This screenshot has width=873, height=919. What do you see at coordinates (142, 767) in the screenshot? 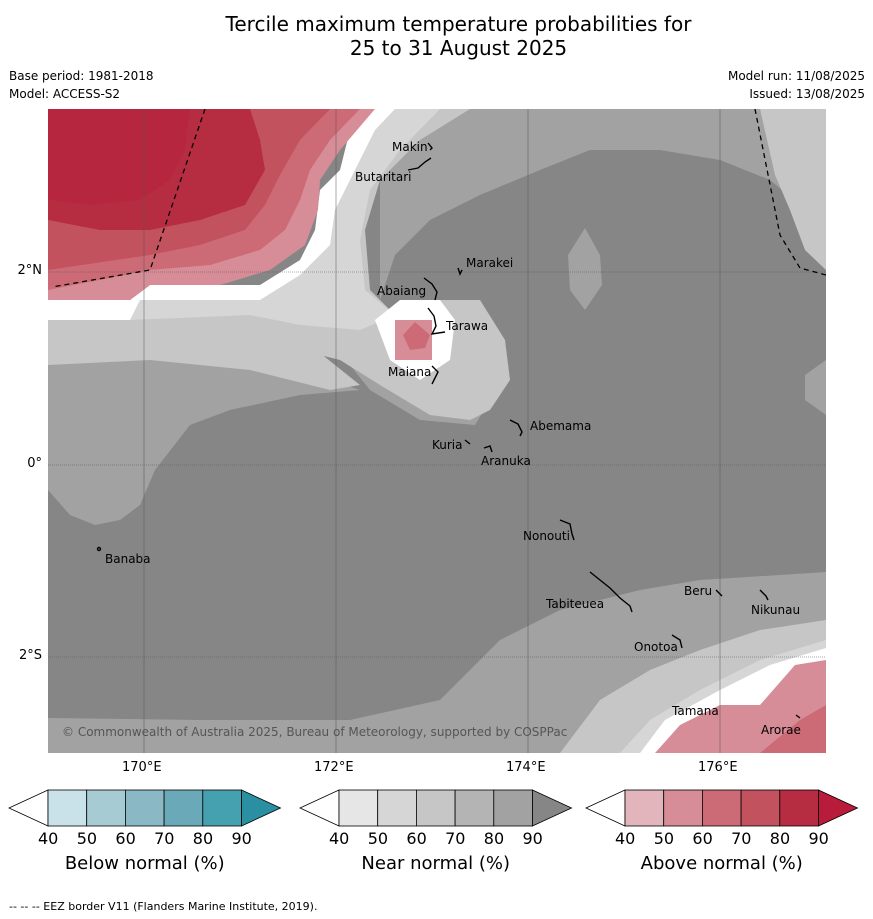
I see `lon-tick-label: 170°E` at bounding box center [142, 767].